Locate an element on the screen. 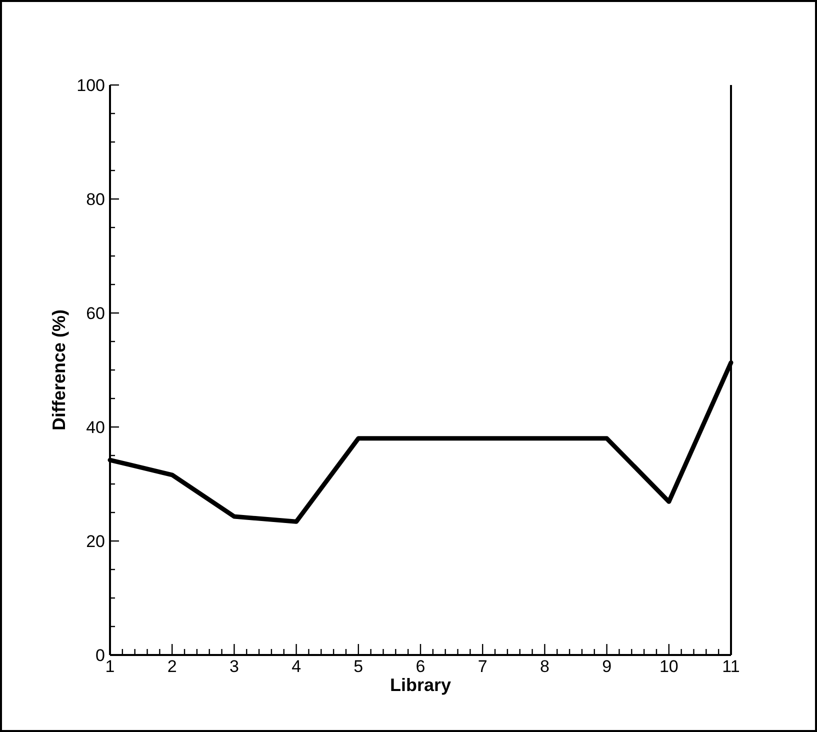  x-tick-label: 5 is located at coordinates (359, 666).